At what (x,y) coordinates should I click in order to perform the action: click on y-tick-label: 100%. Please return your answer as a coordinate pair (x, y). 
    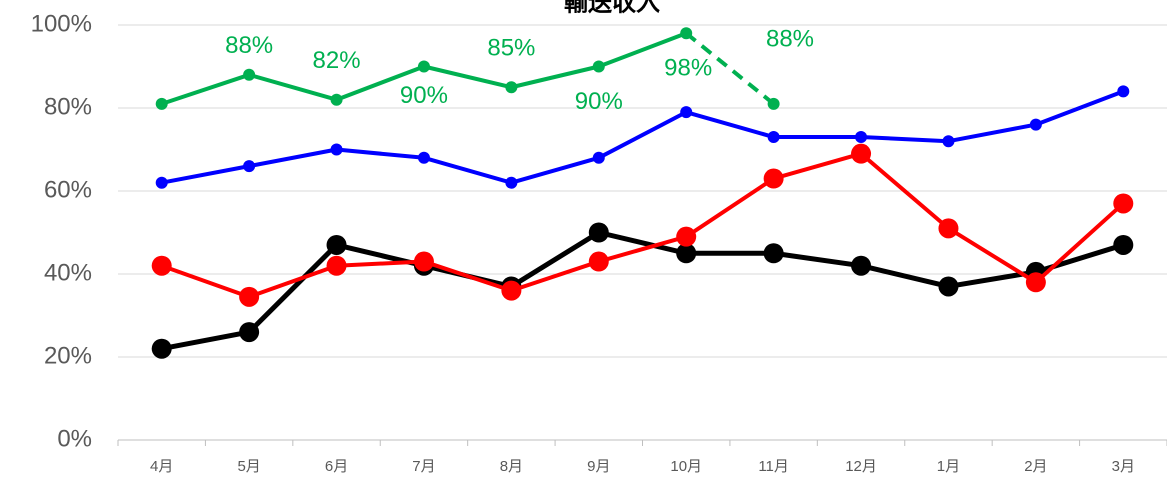
    Looking at the image, I should click on (61, 23).